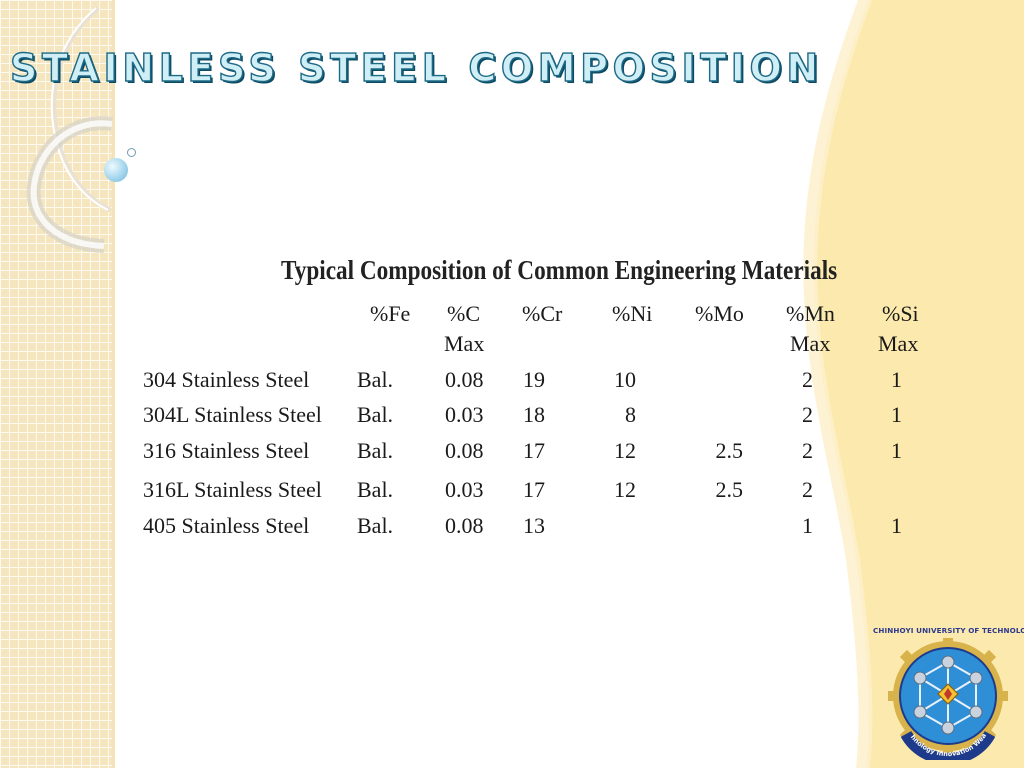 This screenshot has height=768, width=1024. I want to click on row-name: 304L Stainless Steel, so click(232, 414).